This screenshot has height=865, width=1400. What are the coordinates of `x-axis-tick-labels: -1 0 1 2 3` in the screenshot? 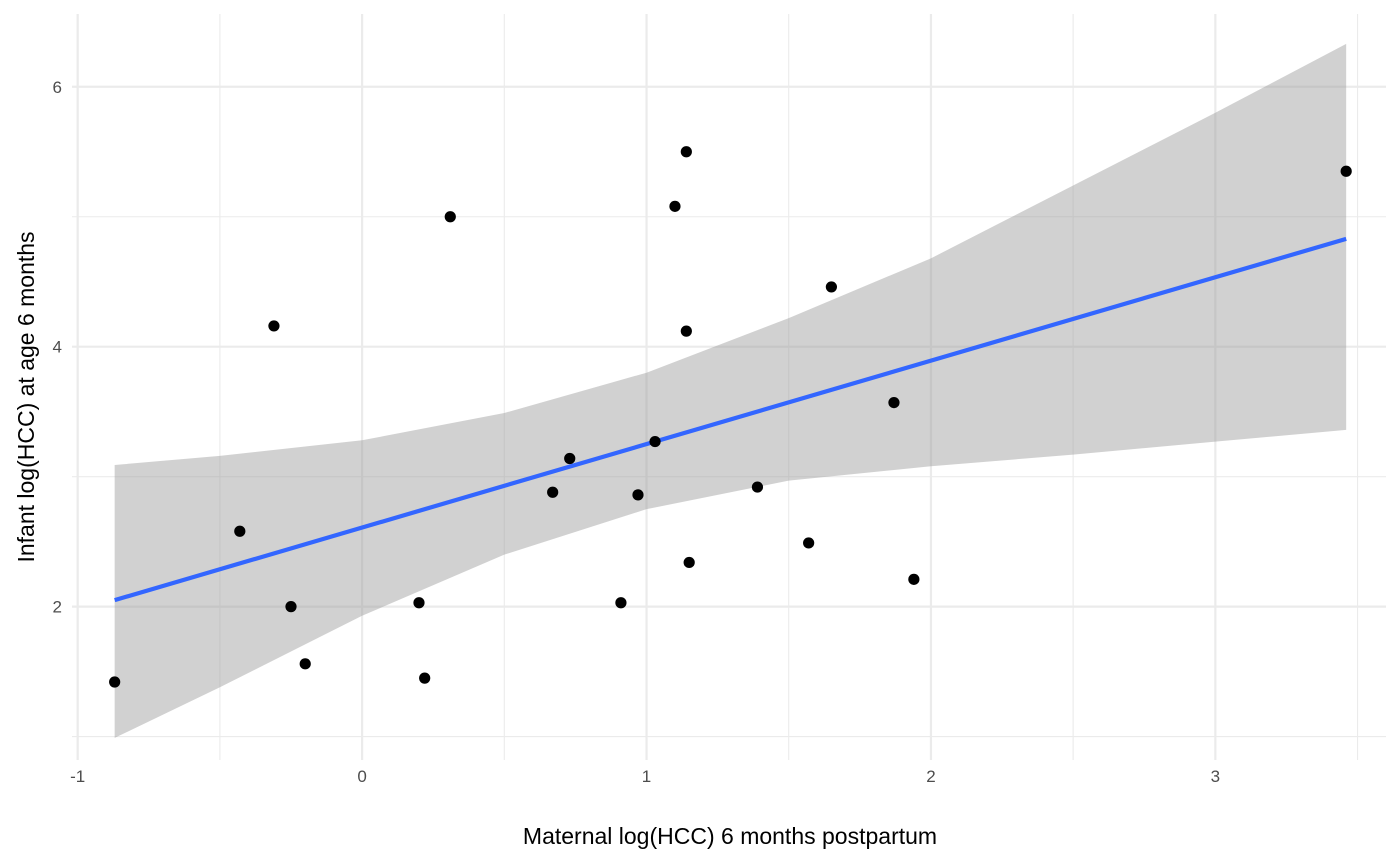 It's located at (645, 776).